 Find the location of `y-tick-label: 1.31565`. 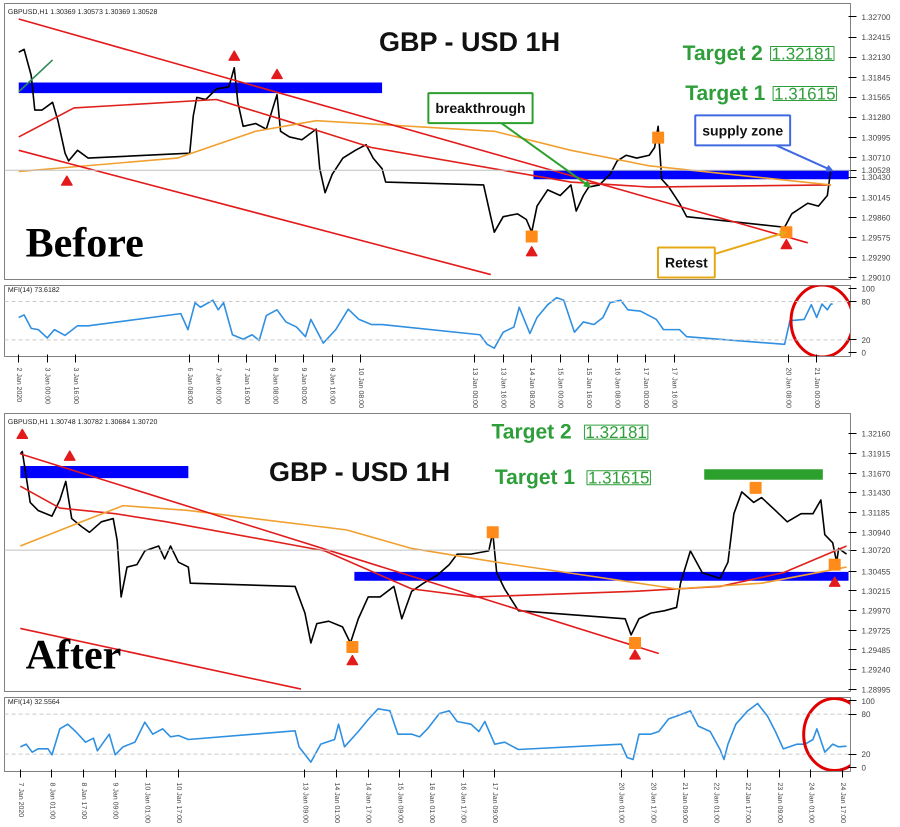

y-tick-label: 1.31565 is located at coordinates (876, 97).